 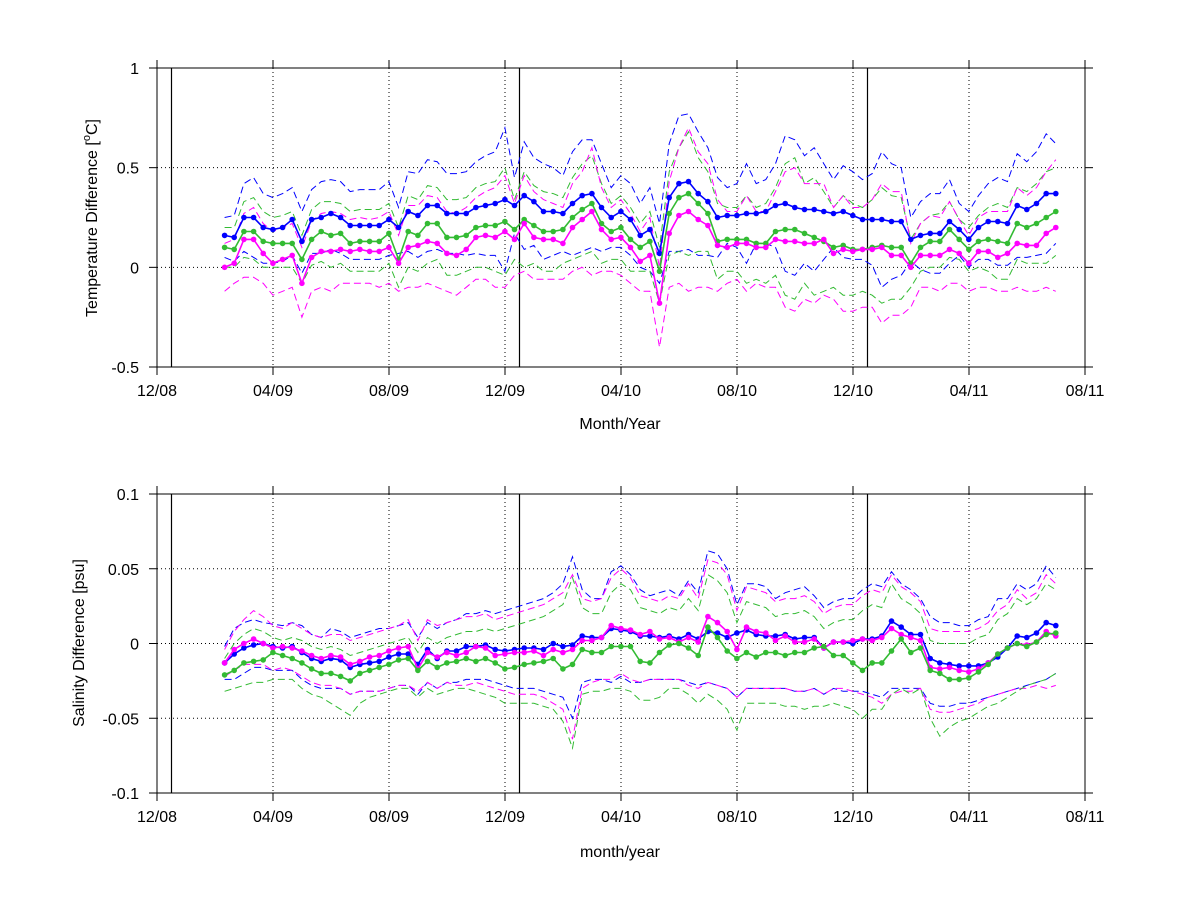 What do you see at coordinates (157, 391) in the screenshot?
I see `temperature-x-tick-label: 12/08` at bounding box center [157, 391].